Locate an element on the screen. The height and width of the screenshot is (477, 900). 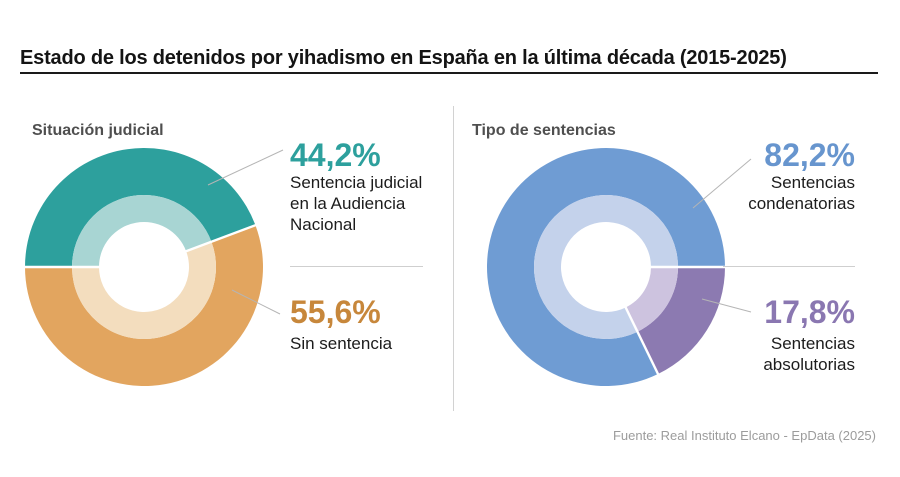
left-chart-heading: Situación judicial is located at coordinates (98, 131).